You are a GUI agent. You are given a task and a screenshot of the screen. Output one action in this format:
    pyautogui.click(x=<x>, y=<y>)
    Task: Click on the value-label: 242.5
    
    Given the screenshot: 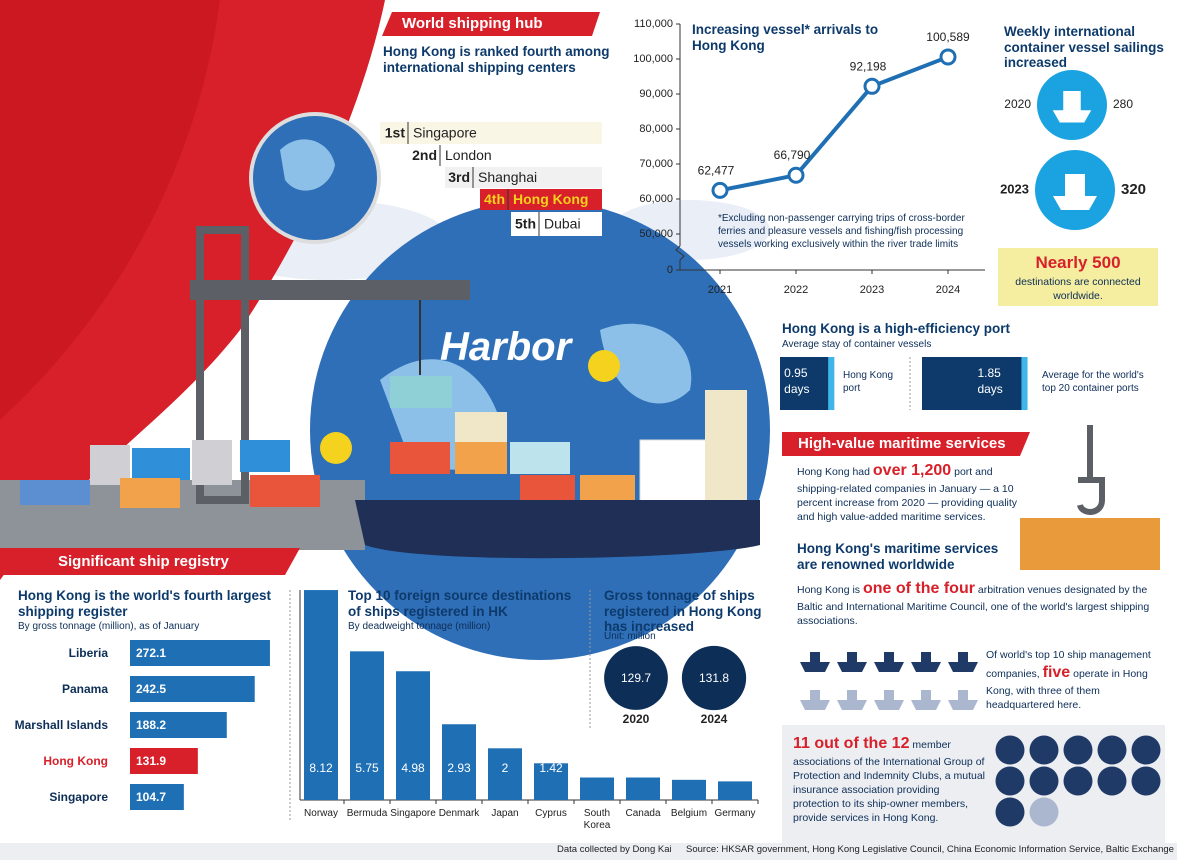 What is the action you would take?
    pyautogui.click(x=151, y=689)
    